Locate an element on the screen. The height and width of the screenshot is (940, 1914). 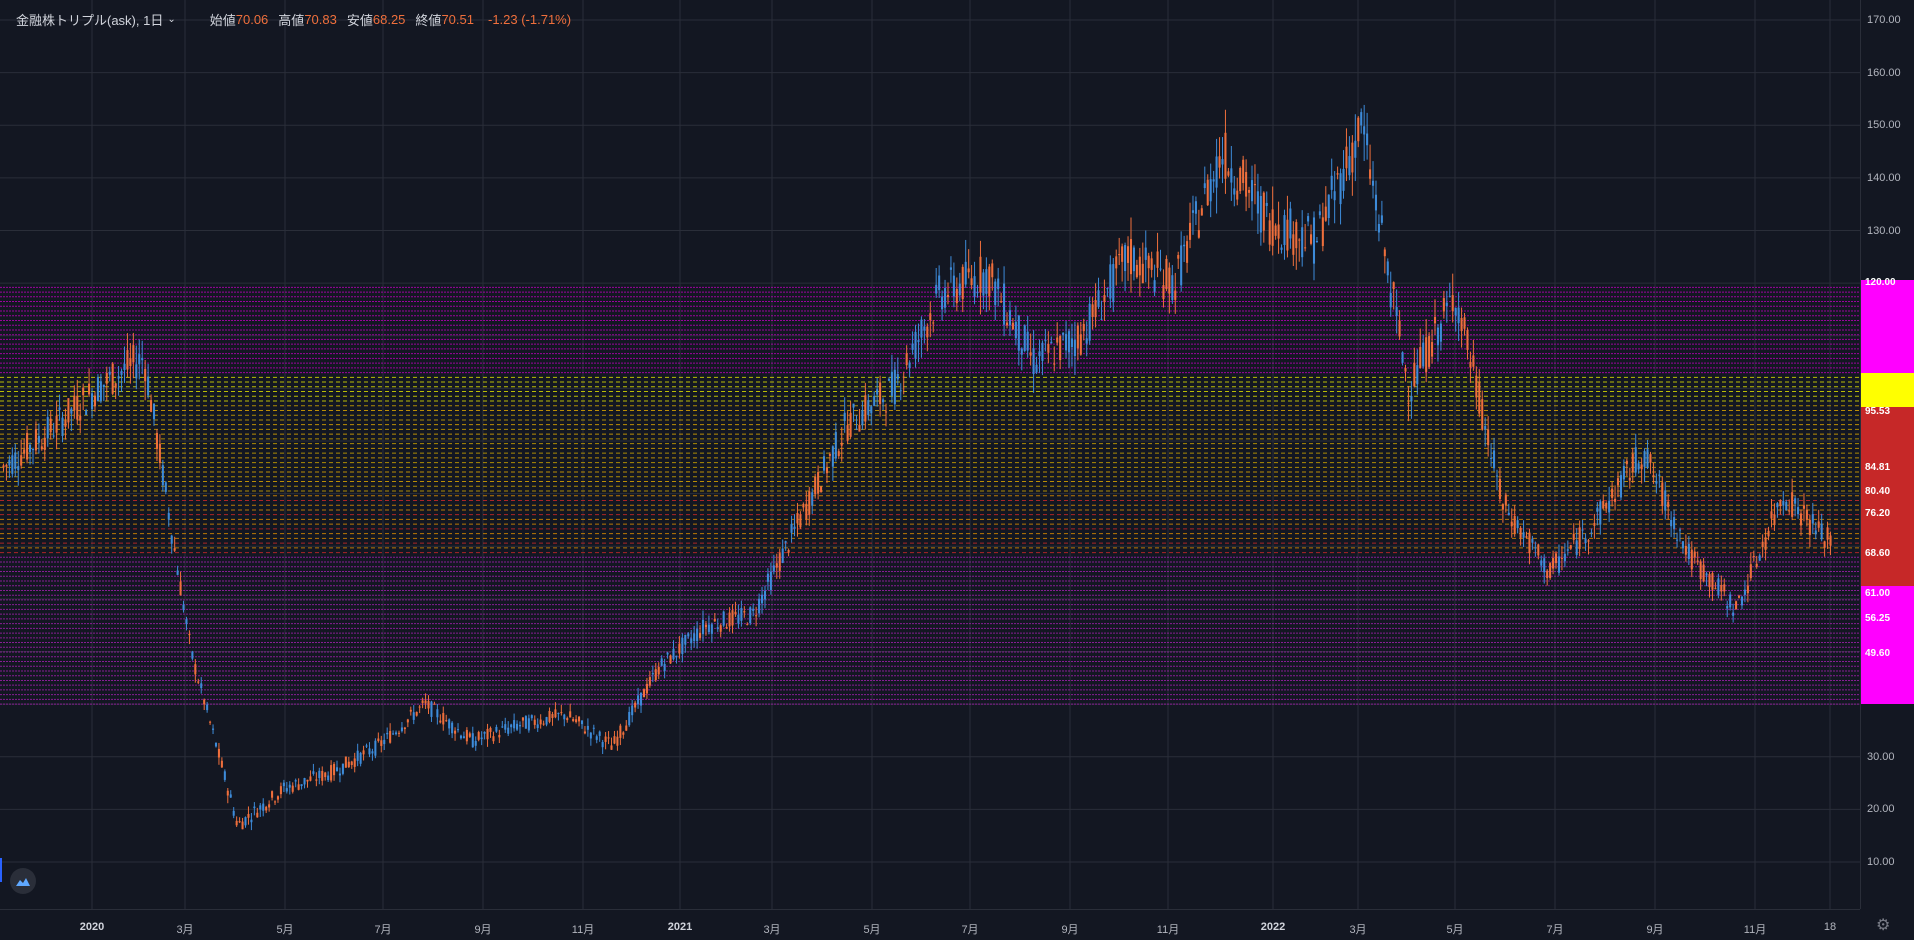
symbol-label: 金融株トリプル(ask), 1日 is located at coordinates (90, 20).